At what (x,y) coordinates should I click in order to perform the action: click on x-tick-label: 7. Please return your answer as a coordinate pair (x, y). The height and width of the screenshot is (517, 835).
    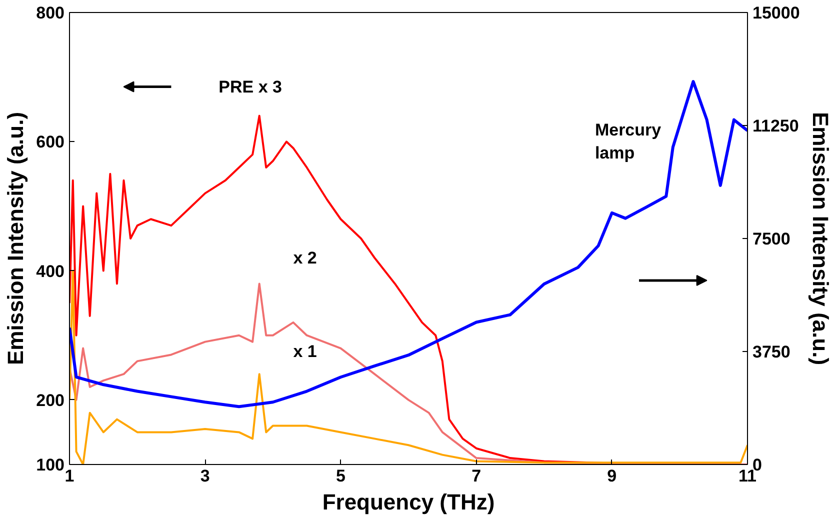
    Looking at the image, I should click on (477, 476).